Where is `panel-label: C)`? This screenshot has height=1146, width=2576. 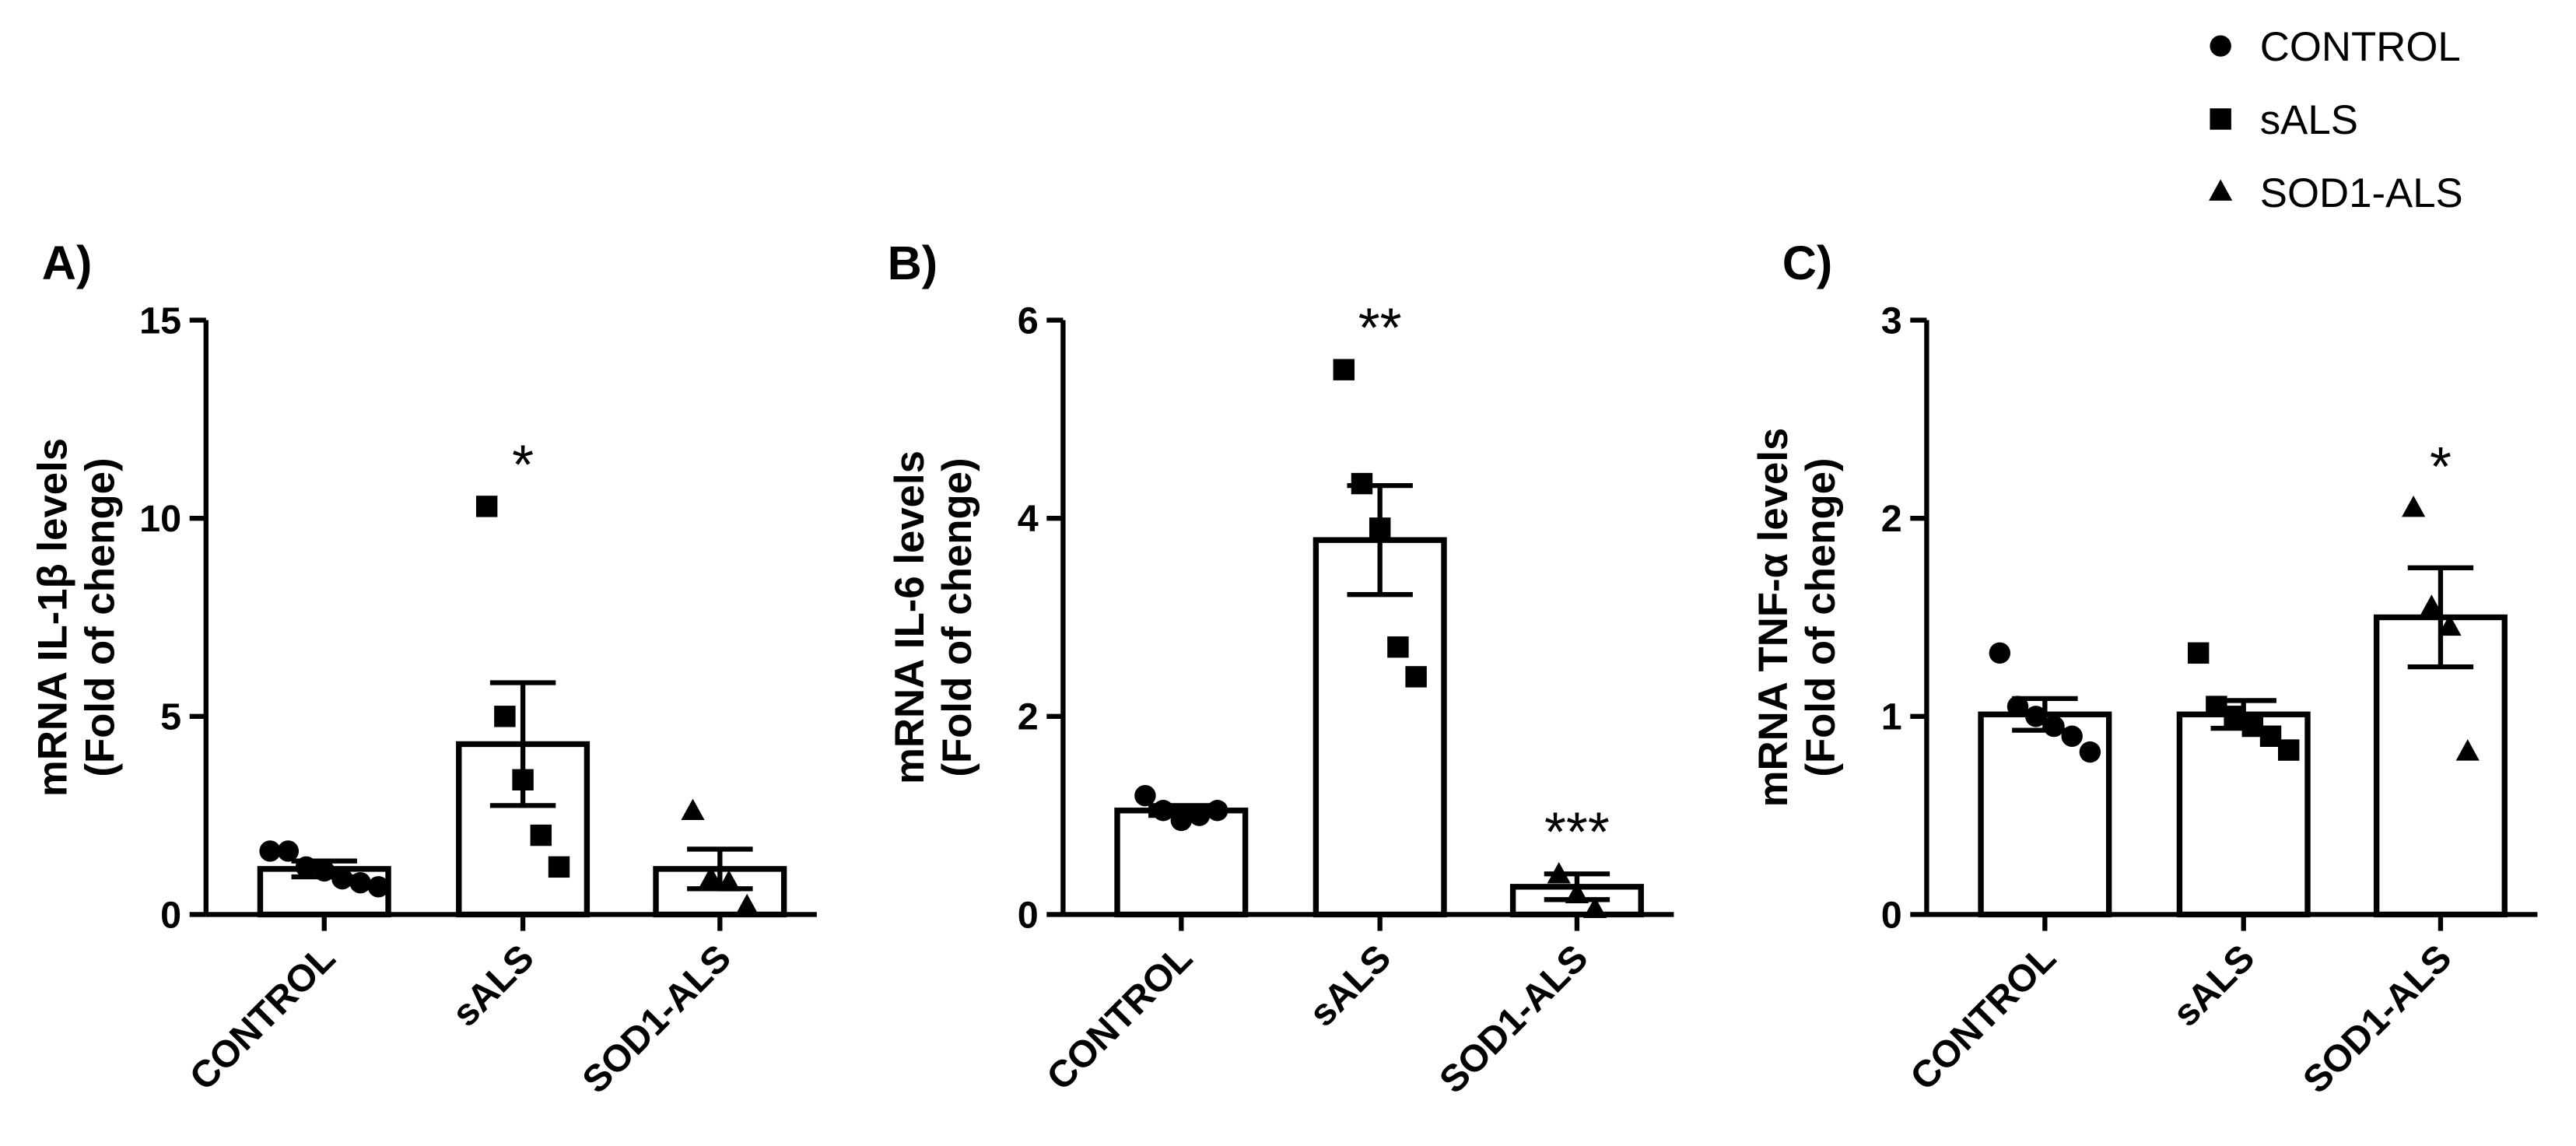 panel-label: C) is located at coordinates (1807, 263).